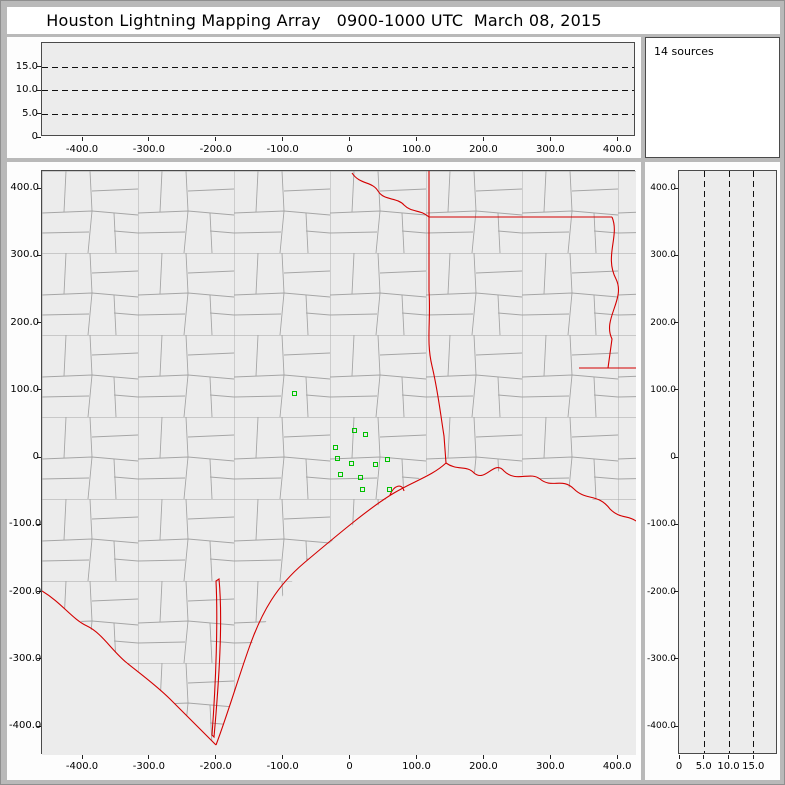 The image size is (785, 785). What do you see at coordinates (331, 604) in the screenshot?
I see `texas-coastline` at bounding box center [331, 604].